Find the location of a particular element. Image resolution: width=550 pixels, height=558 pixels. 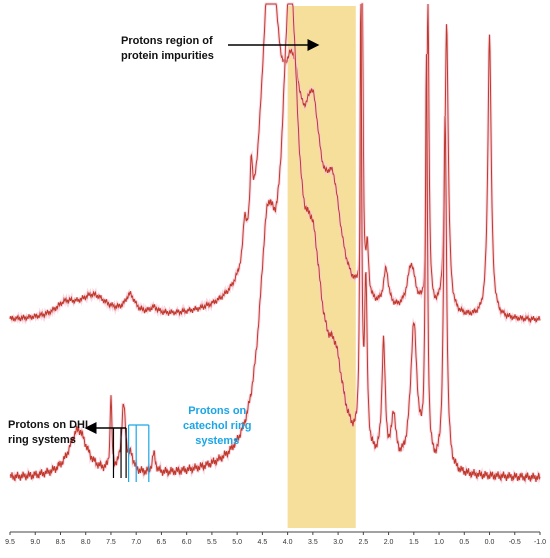

x-tick-label-13: 3.0 is located at coordinates (338, 542).